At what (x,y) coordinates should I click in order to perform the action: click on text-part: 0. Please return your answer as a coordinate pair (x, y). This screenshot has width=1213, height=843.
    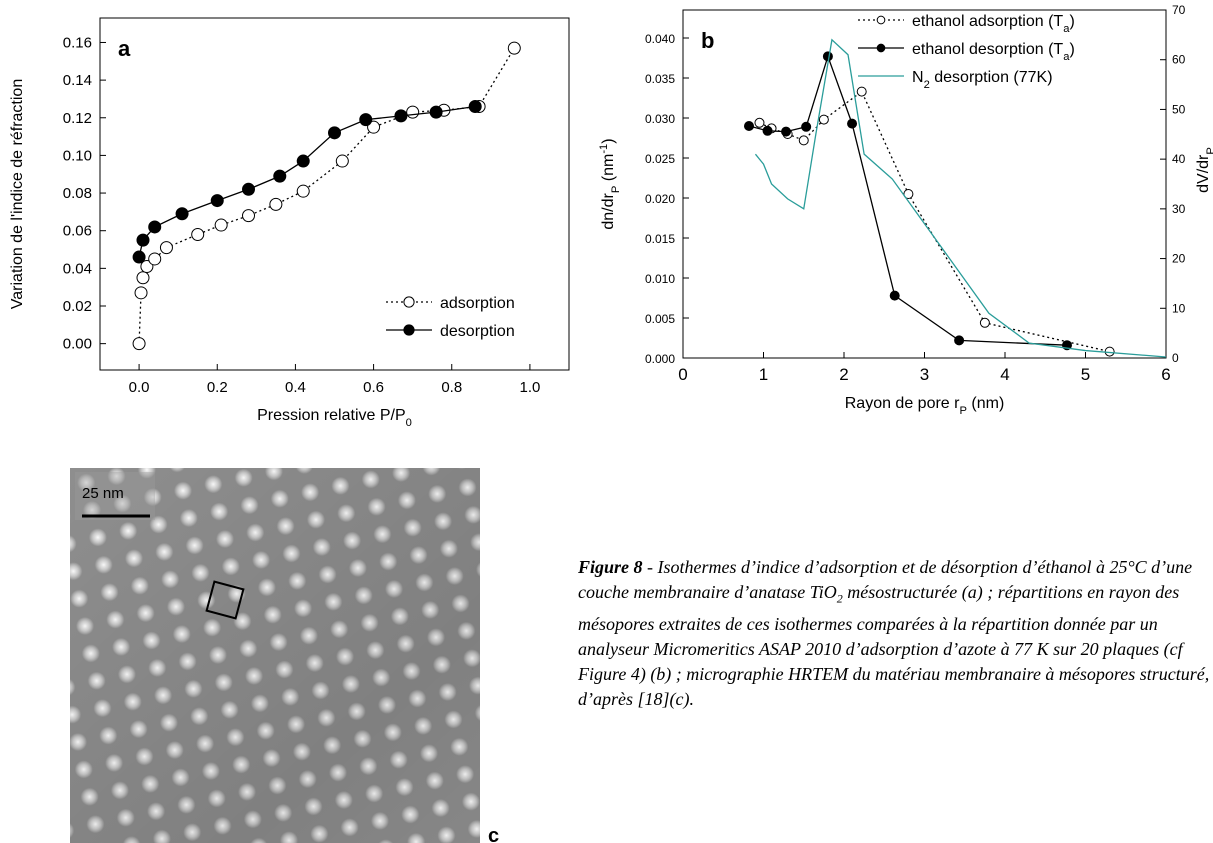
    Looking at the image, I should click on (409, 423).